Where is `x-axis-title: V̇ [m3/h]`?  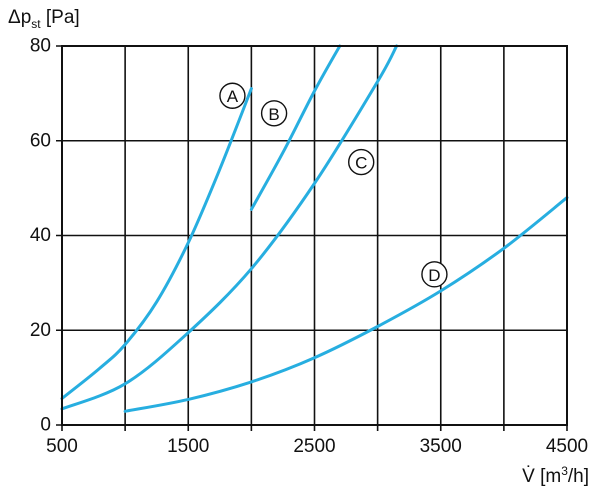 x-axis-title: V̇ [m3/h] is located at coordinates (555, 475).